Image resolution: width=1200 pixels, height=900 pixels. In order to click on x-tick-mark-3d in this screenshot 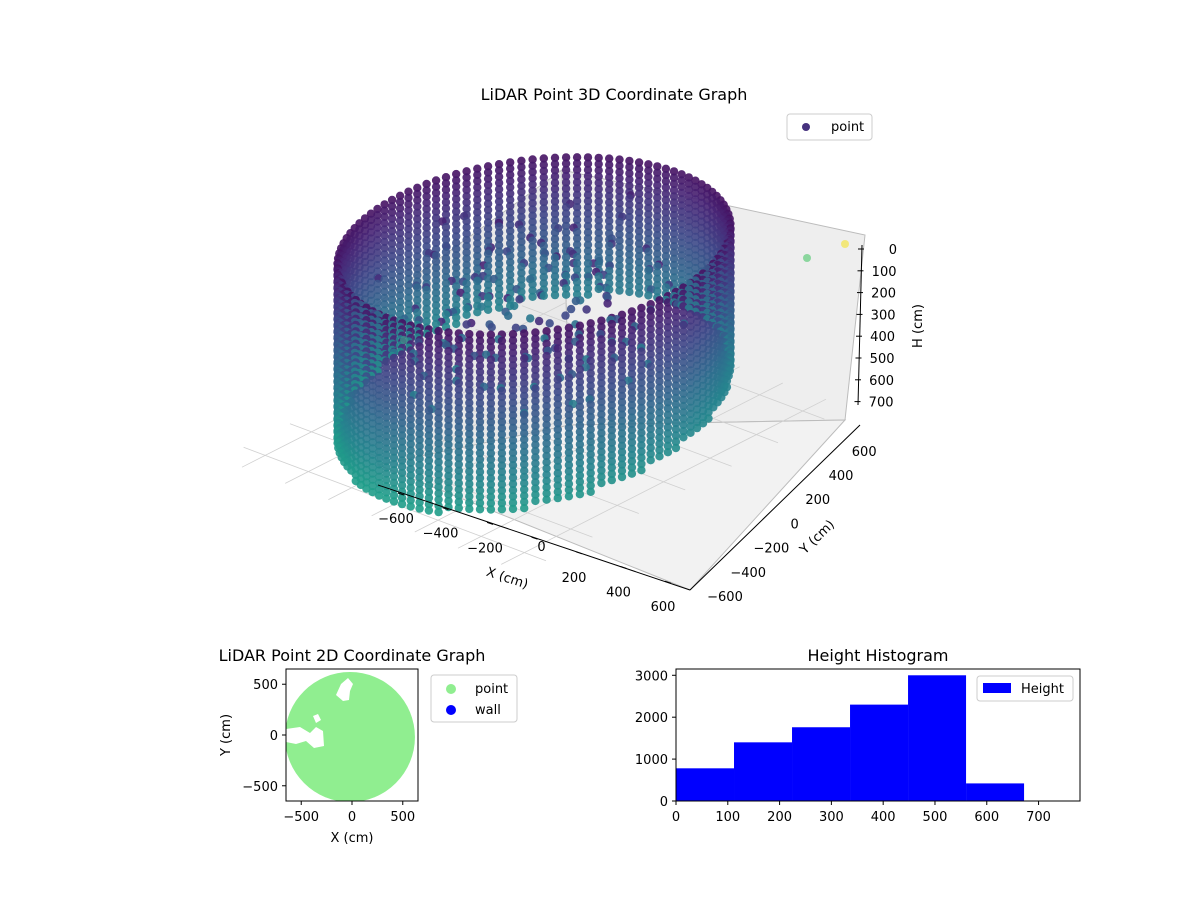, I will do `click(668, 582)`.